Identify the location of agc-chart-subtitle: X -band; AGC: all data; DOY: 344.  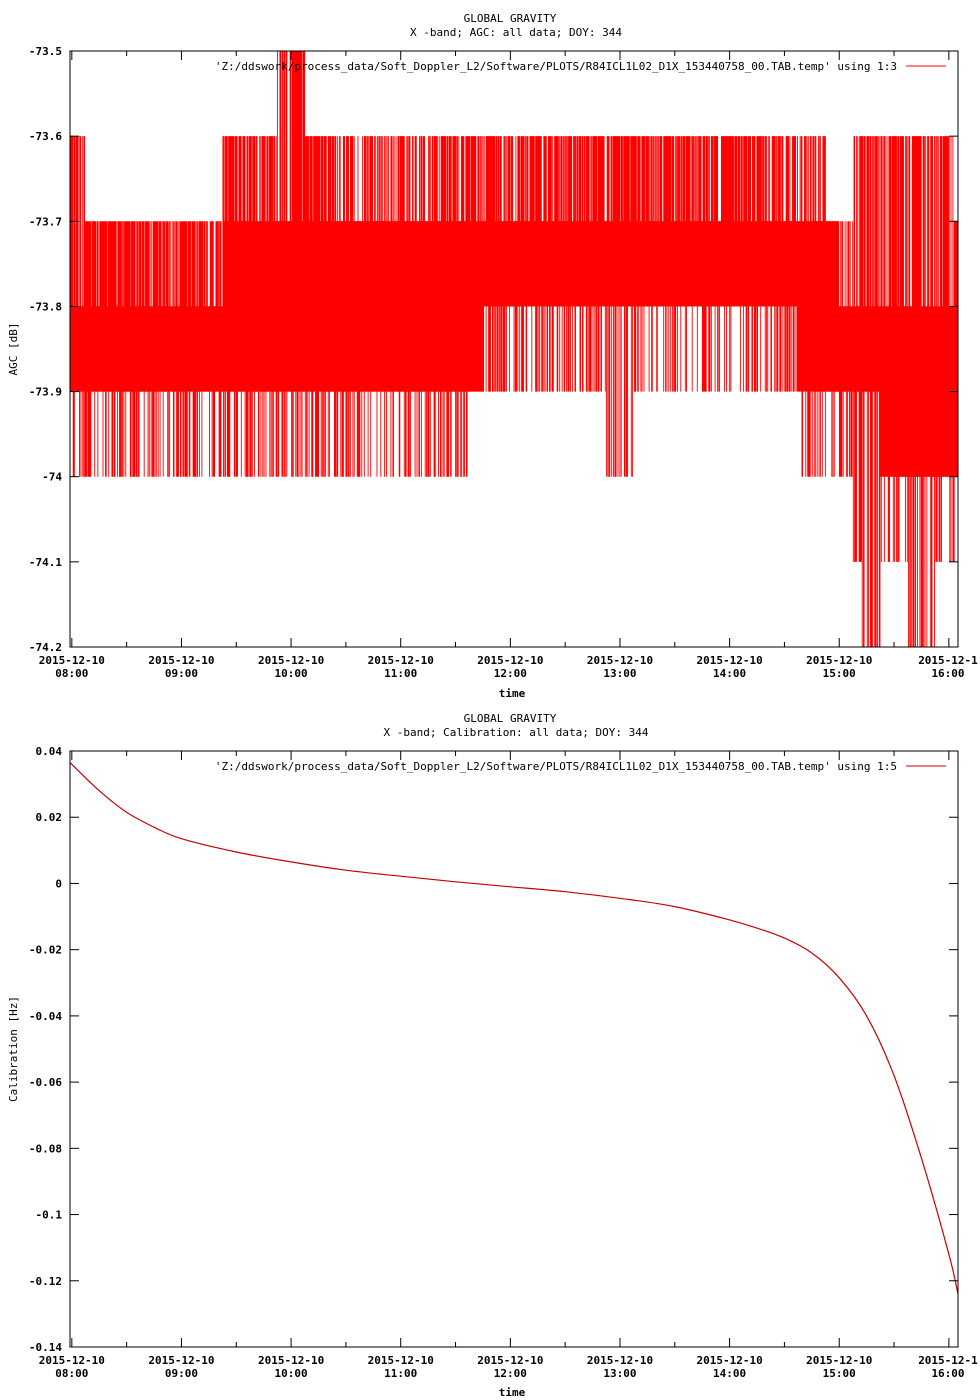
(516, 32).